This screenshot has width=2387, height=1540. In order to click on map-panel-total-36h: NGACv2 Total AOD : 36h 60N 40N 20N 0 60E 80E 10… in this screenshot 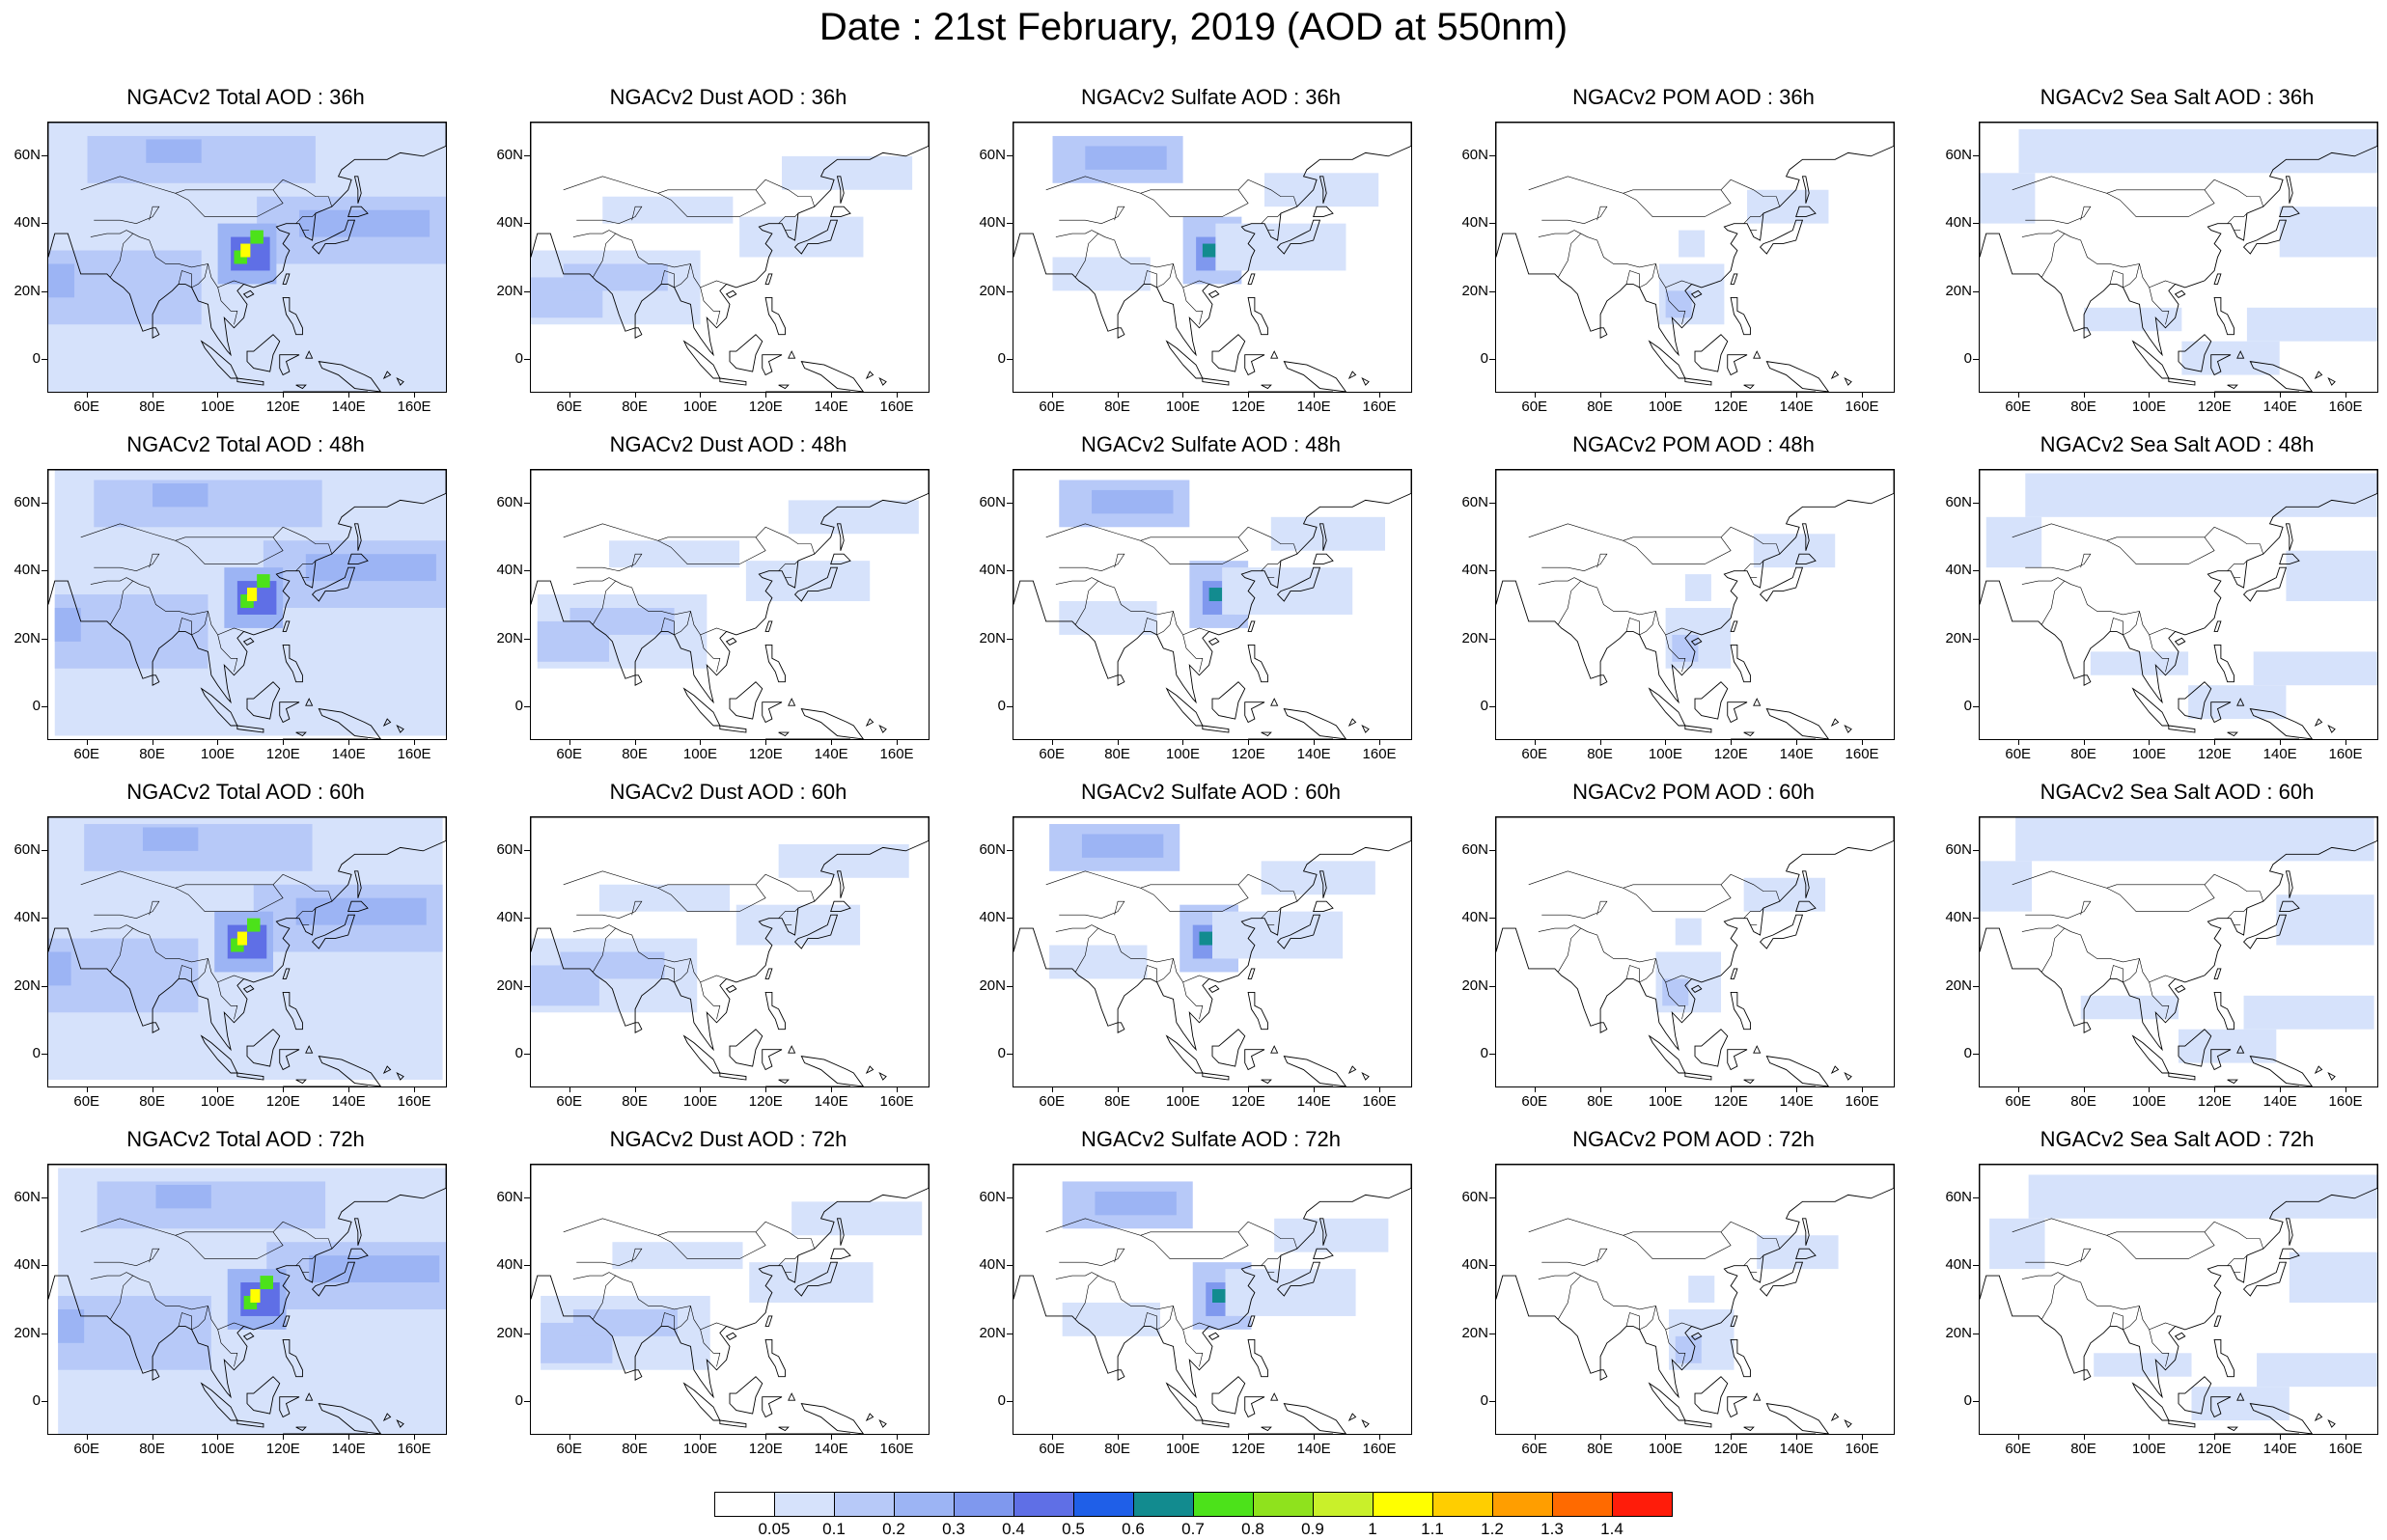, I will do `click(223, 250)`.